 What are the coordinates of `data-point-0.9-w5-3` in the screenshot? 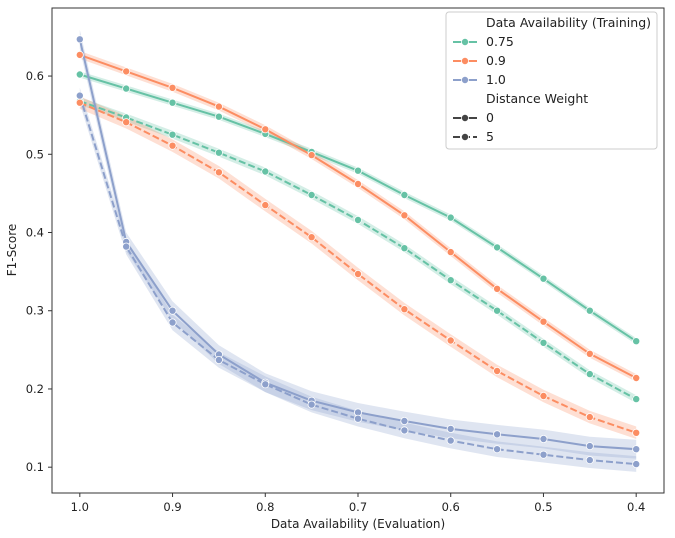 It's located at (218, 172).